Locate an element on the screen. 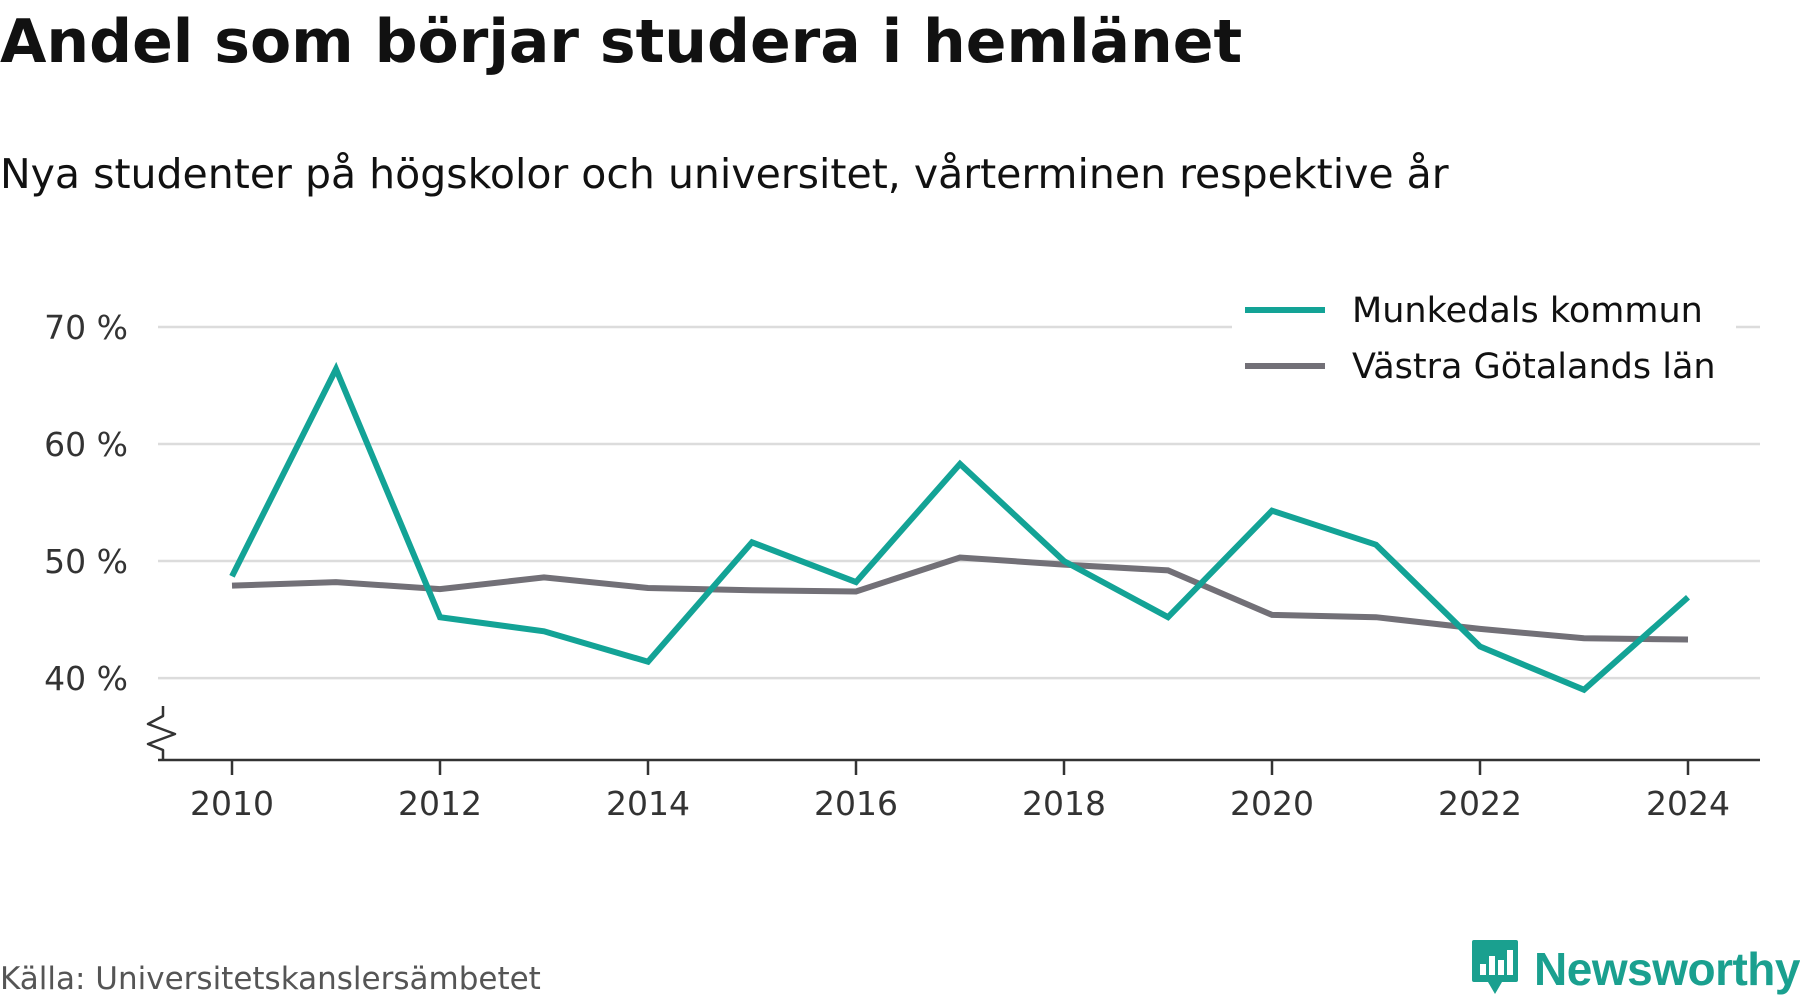 The image size is (1800, 1000). legend: Munkedals kommun Västra Götalands län is located at coordinates (1484, 335).